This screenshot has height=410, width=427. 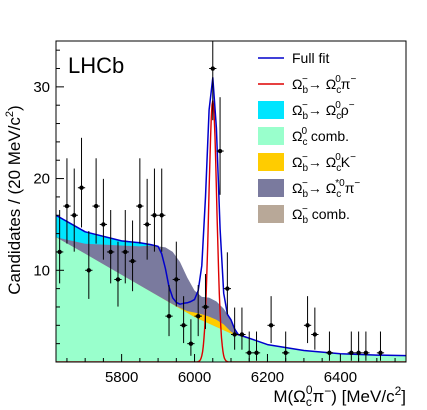 I want to click on y-axis-label: Candidates / (20 MeV/c2), so click(x=14, y=199).